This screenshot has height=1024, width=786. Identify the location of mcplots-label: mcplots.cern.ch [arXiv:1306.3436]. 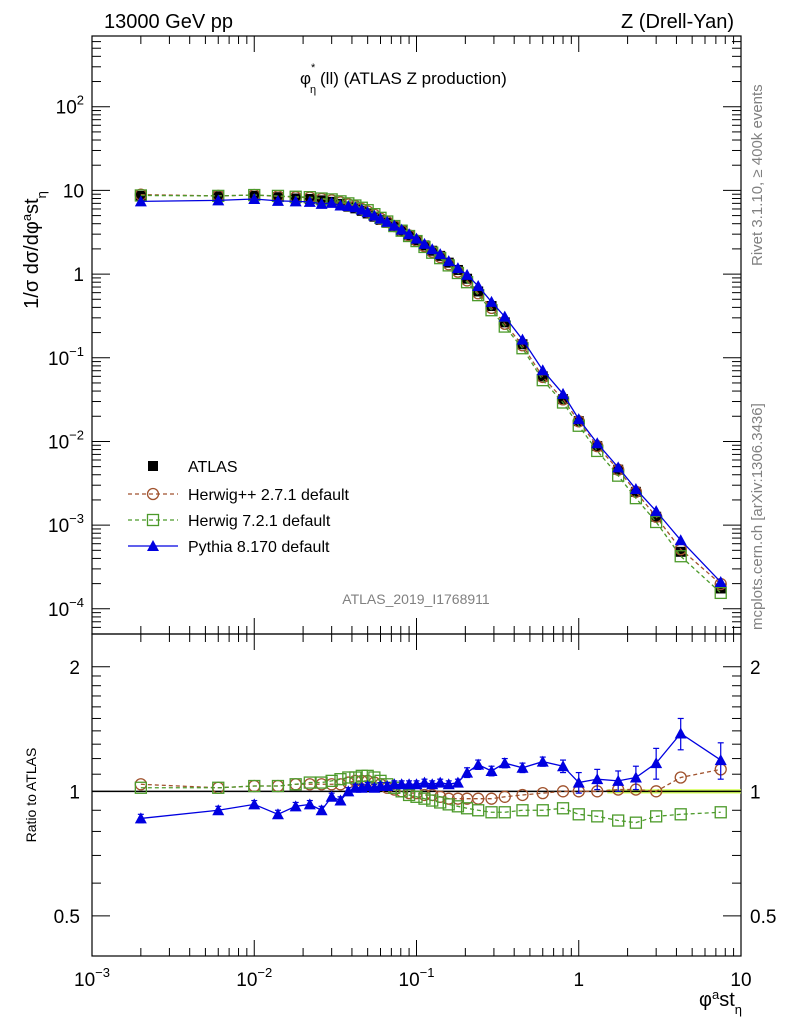
(757, 516).